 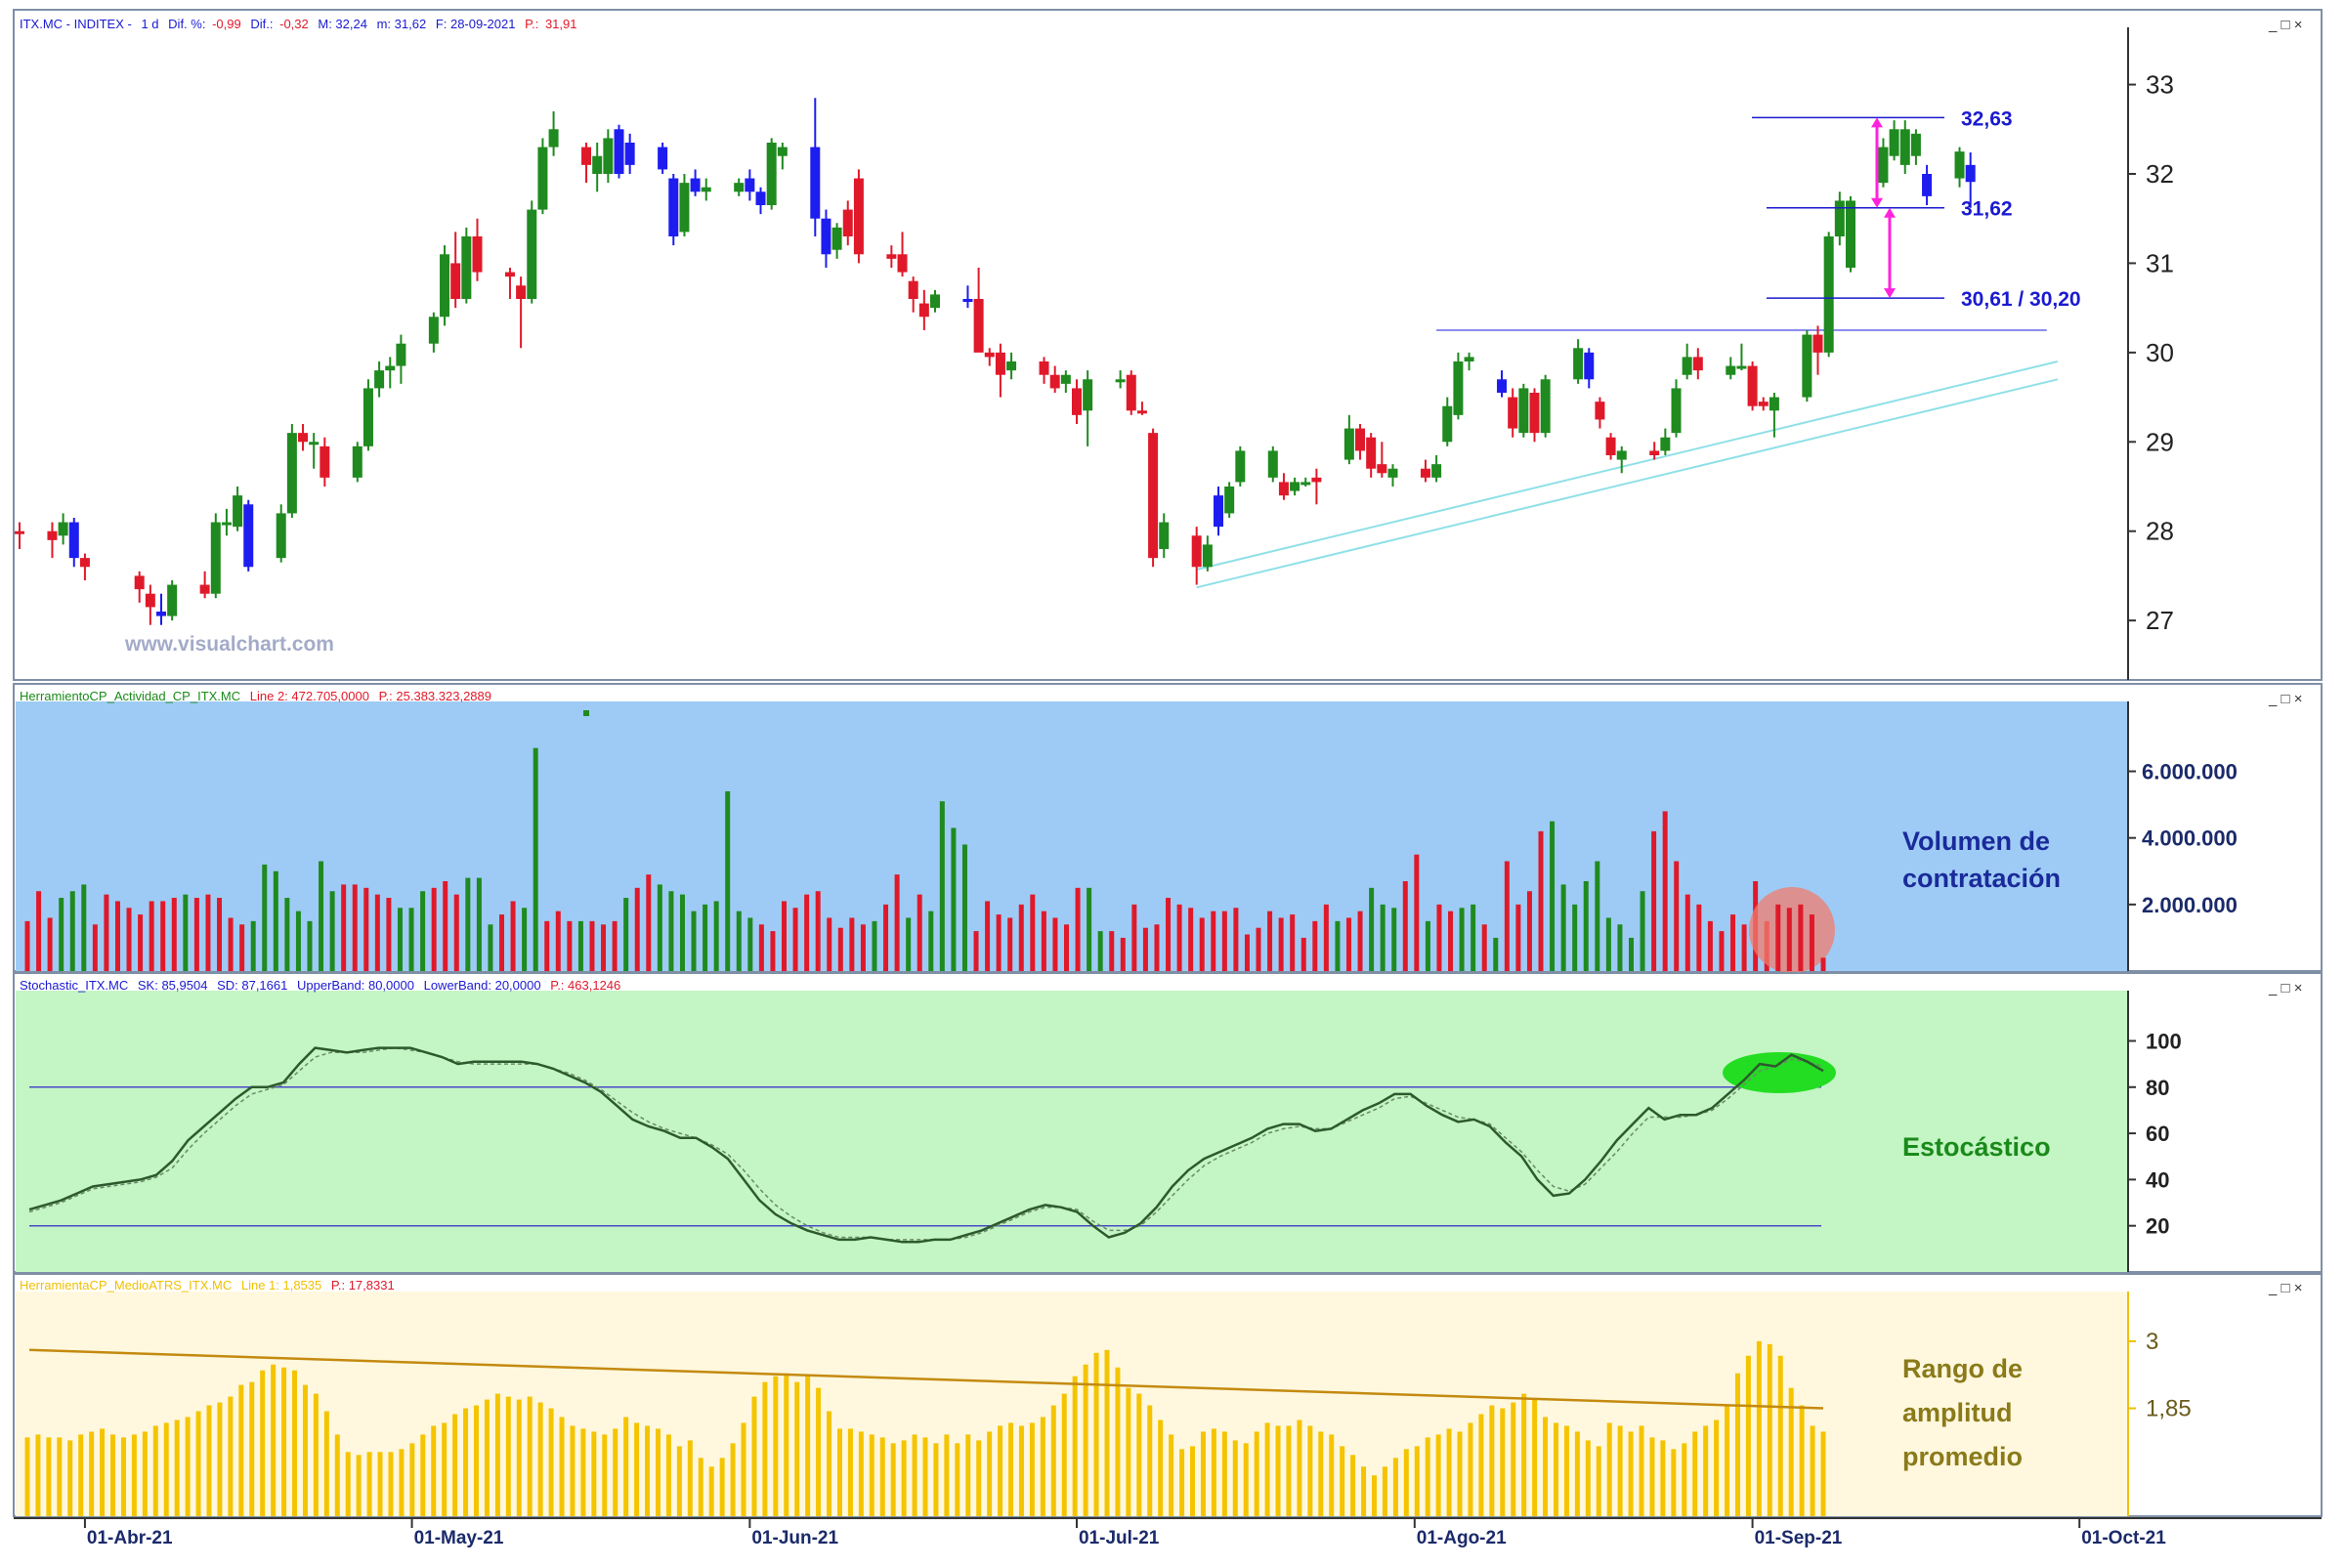 I want to click on header-low: m: 31,62, so click(x=402, y=24).